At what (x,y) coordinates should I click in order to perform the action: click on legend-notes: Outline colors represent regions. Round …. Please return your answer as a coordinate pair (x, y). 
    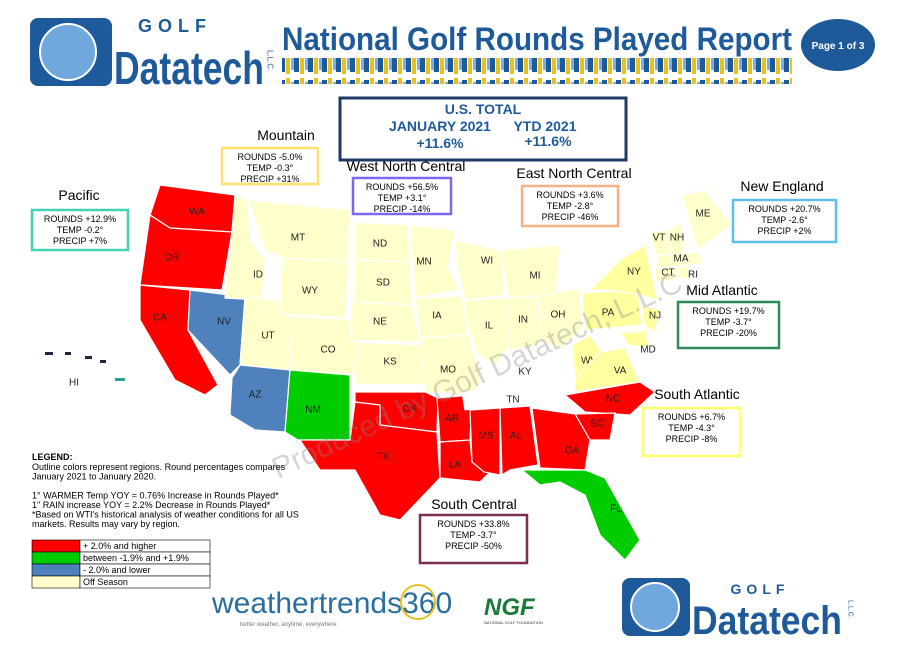
    Looking at the image, I should click on (165, 495).